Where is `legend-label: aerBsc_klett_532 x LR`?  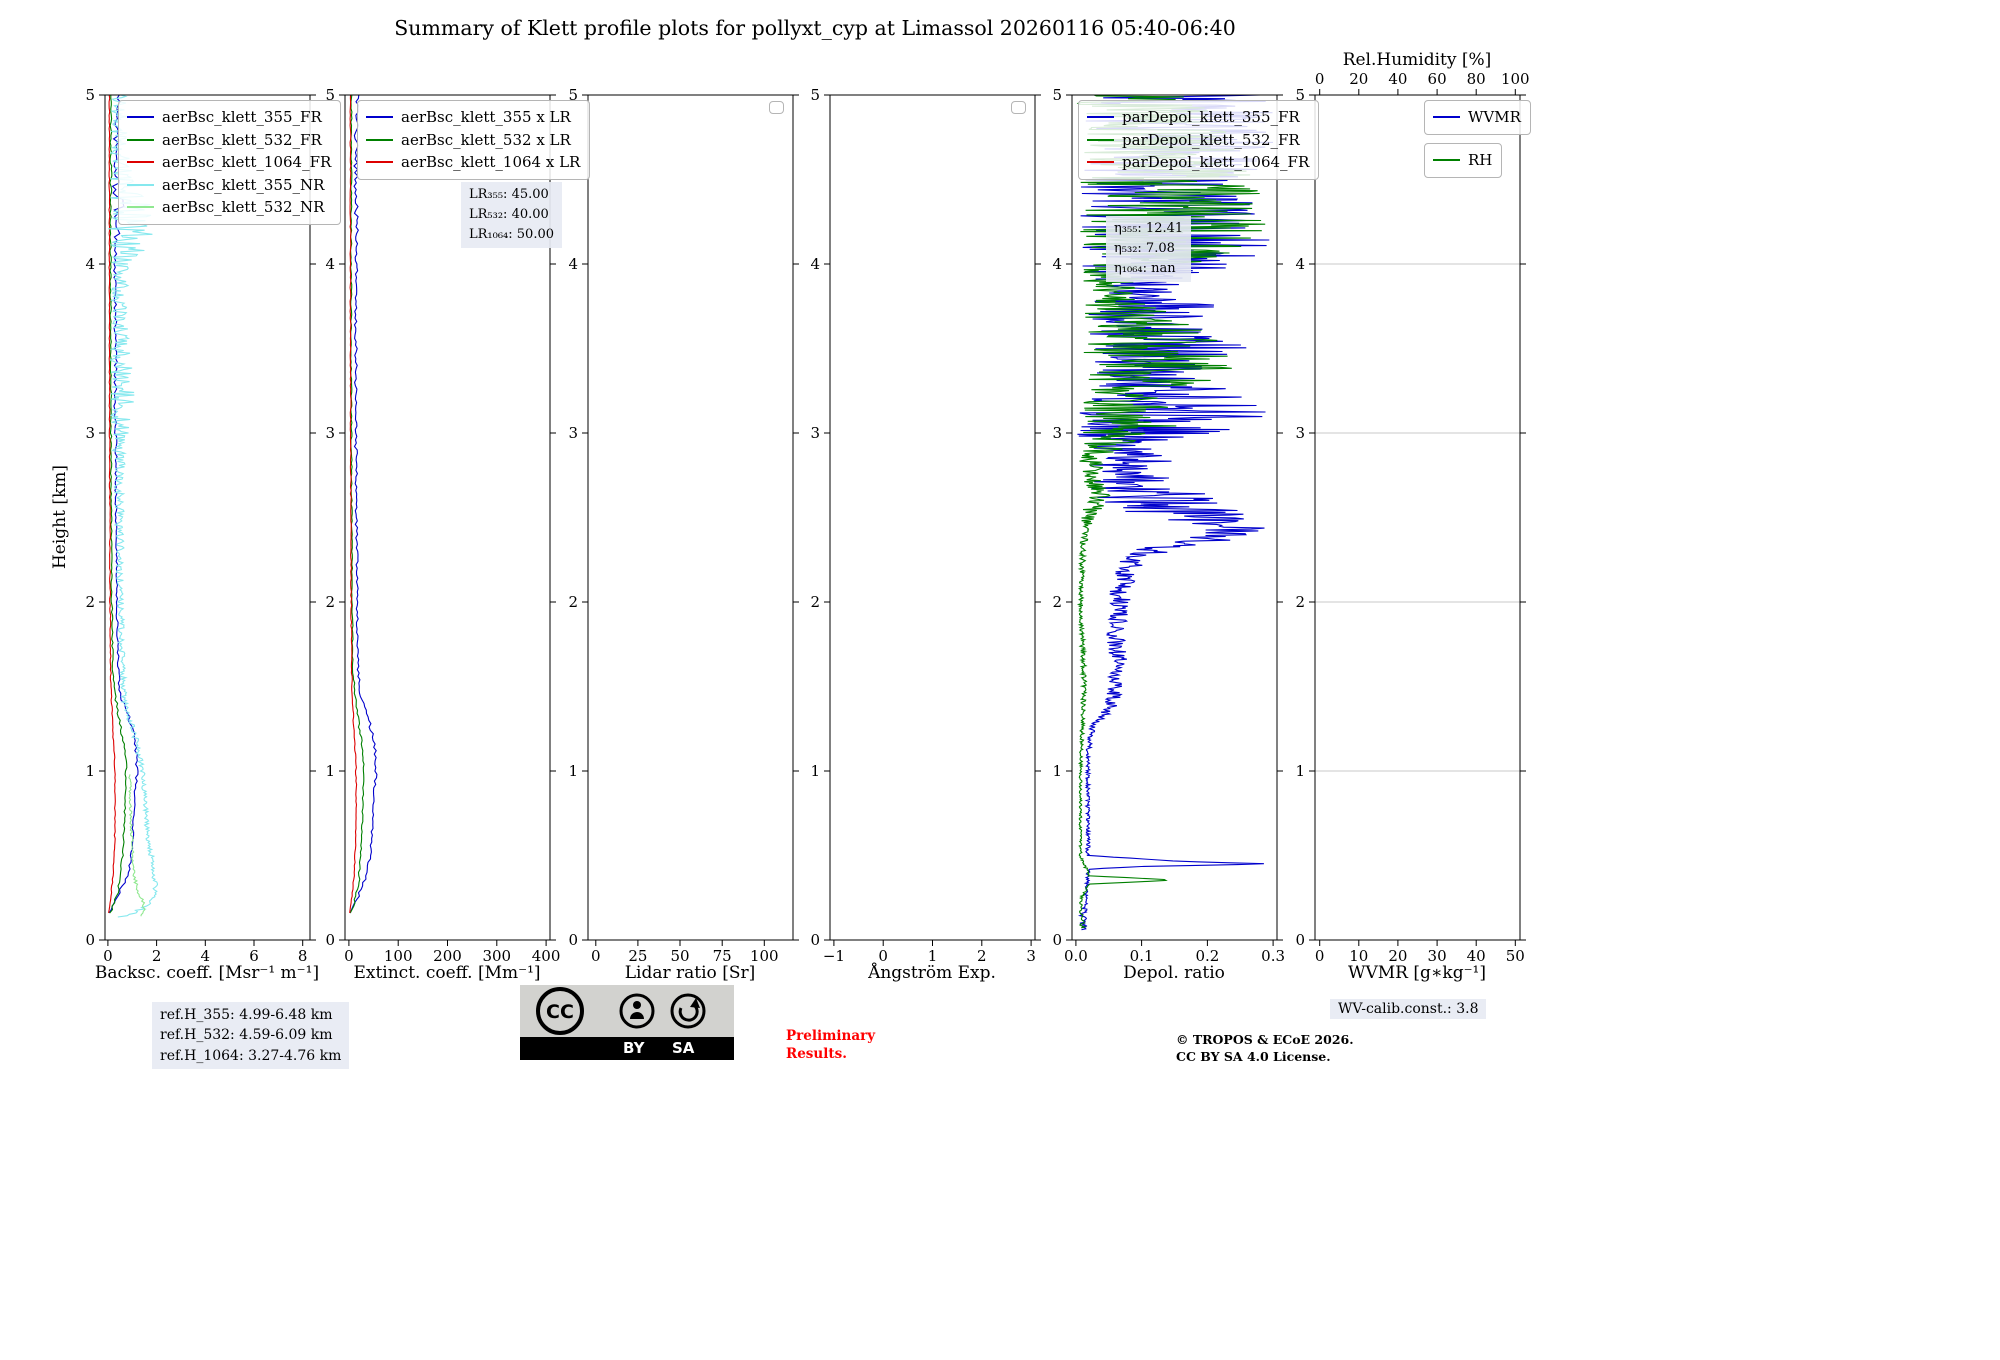 legend-label: aerBsc_klett_532 x LR is located at coordinates (486, 139).